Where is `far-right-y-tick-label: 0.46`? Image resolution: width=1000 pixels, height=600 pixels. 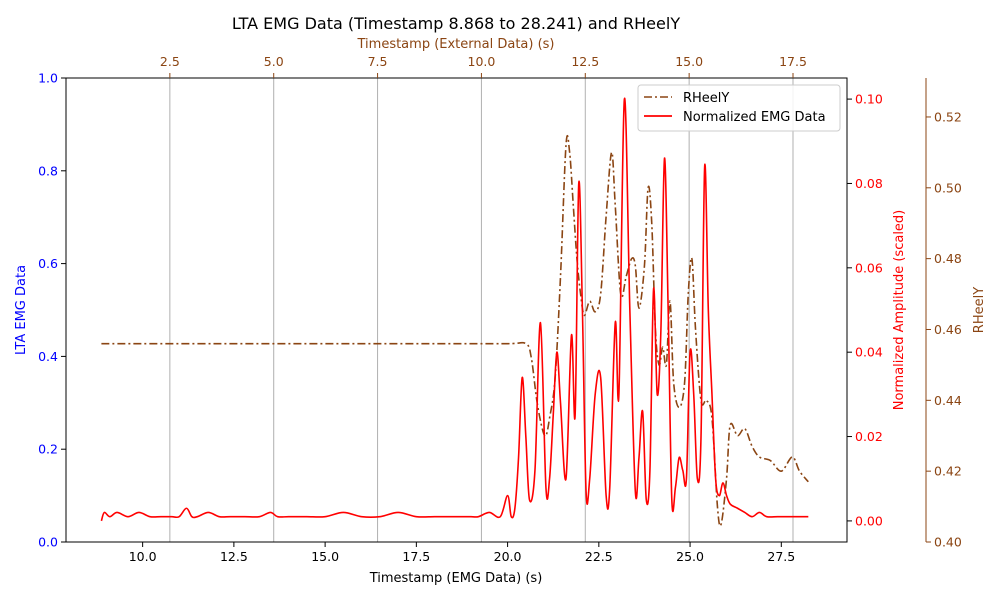
far-right-y-tick-label: 0.46 is located at coordinates (948, 329).